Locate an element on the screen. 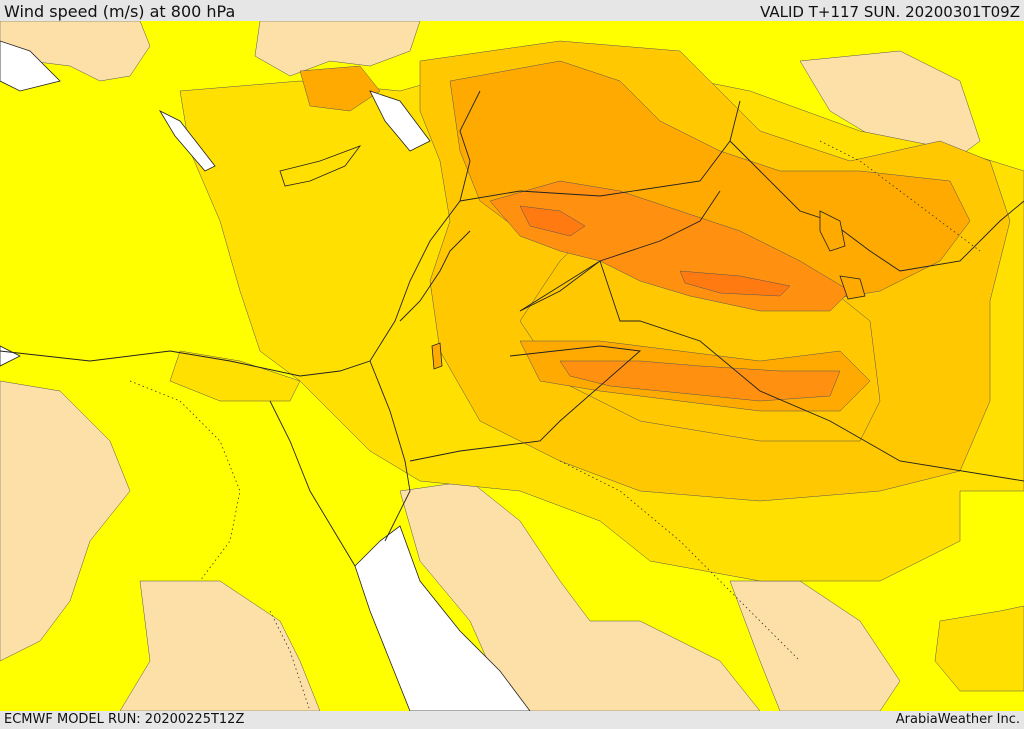  inland-white-strip is located at coordinates (400, 121).